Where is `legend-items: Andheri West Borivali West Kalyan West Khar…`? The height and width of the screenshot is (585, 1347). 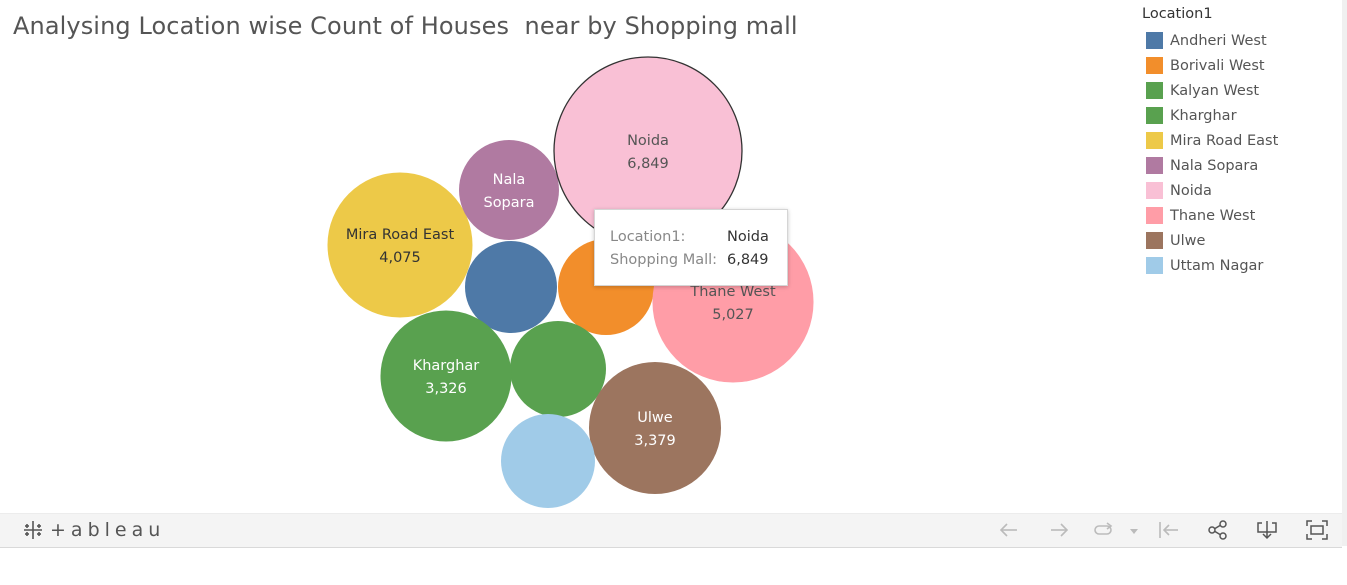 legend-items: Andheri West Borivali West Kalyan West Khar… is located at coordinates (1210, 153).